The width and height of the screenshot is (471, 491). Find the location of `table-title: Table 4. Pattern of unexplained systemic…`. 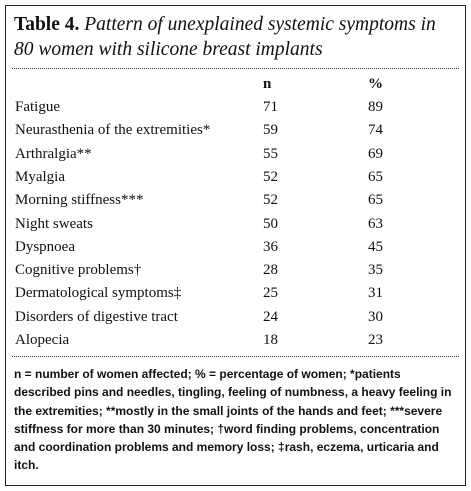

table-title: Table 4. Pattern of unexplained systemic… is located at coordinates (237, 37).